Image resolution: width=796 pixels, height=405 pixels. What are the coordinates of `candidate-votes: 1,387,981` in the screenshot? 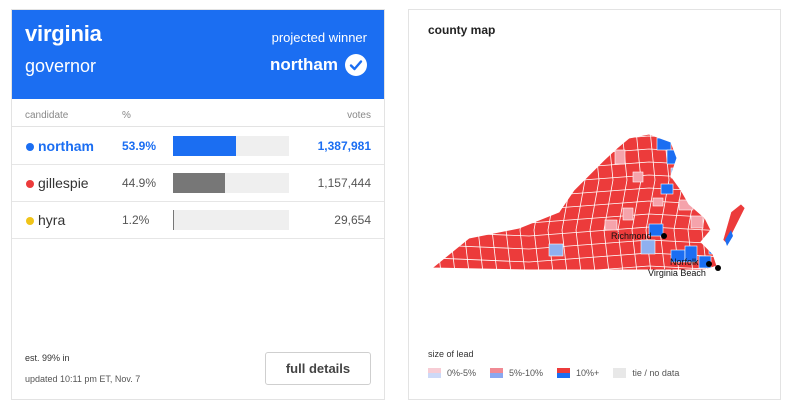 It's located at (344, 146).